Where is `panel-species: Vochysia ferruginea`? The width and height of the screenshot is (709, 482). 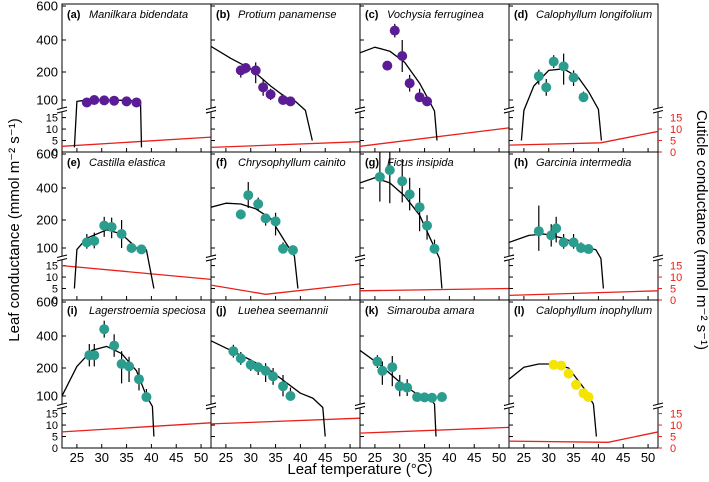 panel-species: Vochysia ferruginea is located at coordinates (435, 15).